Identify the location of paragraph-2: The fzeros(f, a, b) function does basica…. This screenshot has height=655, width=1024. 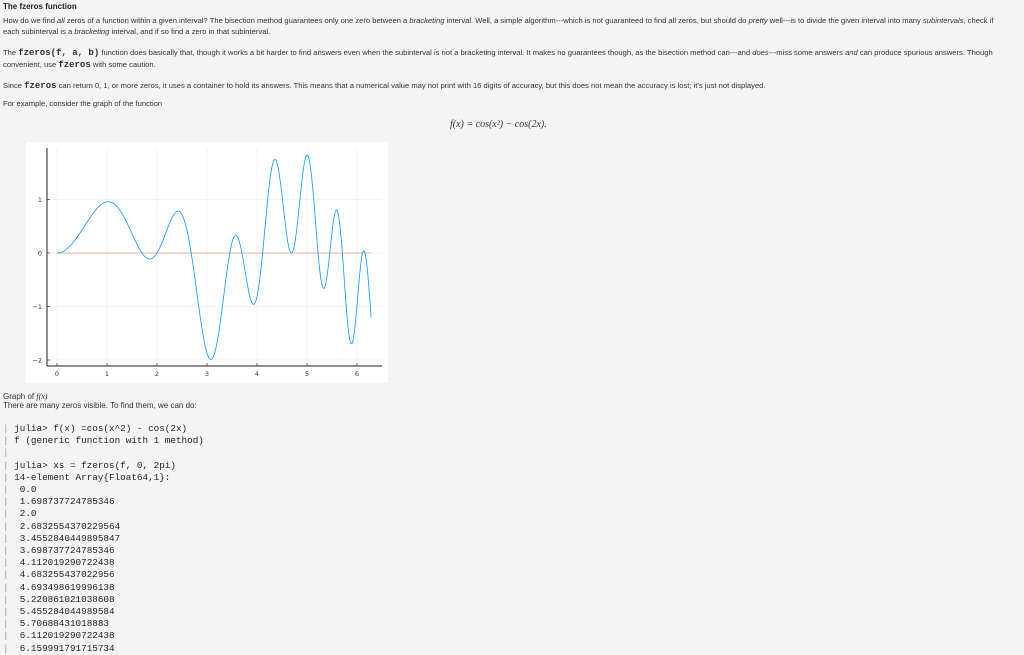
(498, 59).